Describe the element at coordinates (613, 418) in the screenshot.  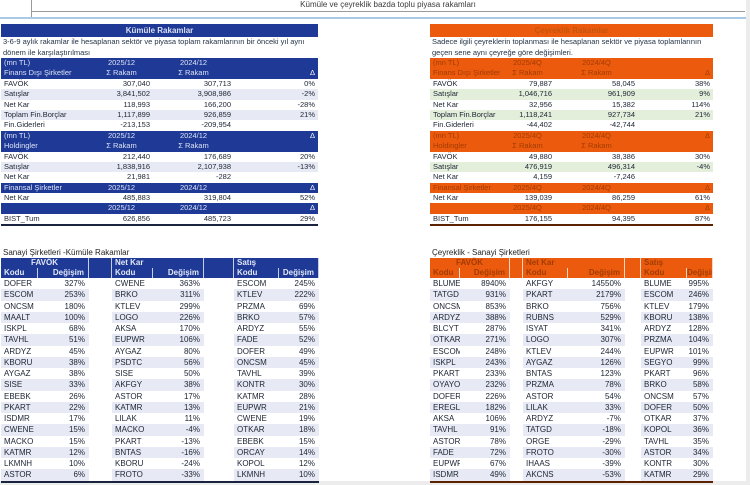
I see `change-cell: -7%` at that location.